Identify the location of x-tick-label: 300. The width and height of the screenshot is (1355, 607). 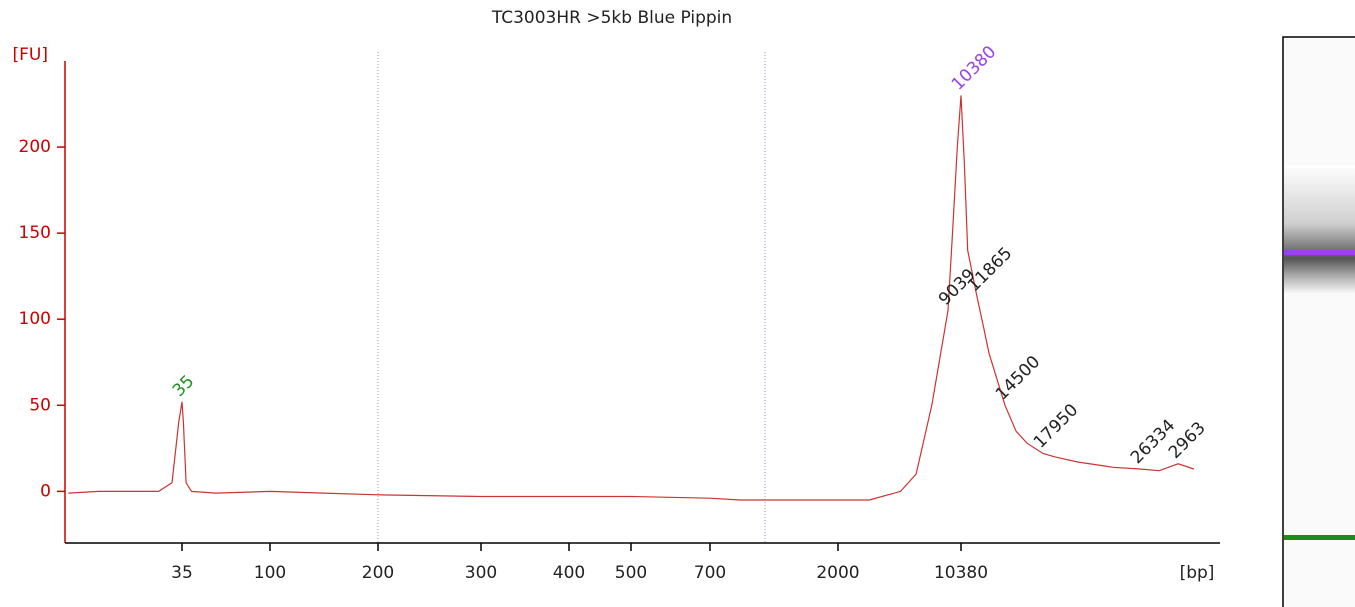
(481, 573).